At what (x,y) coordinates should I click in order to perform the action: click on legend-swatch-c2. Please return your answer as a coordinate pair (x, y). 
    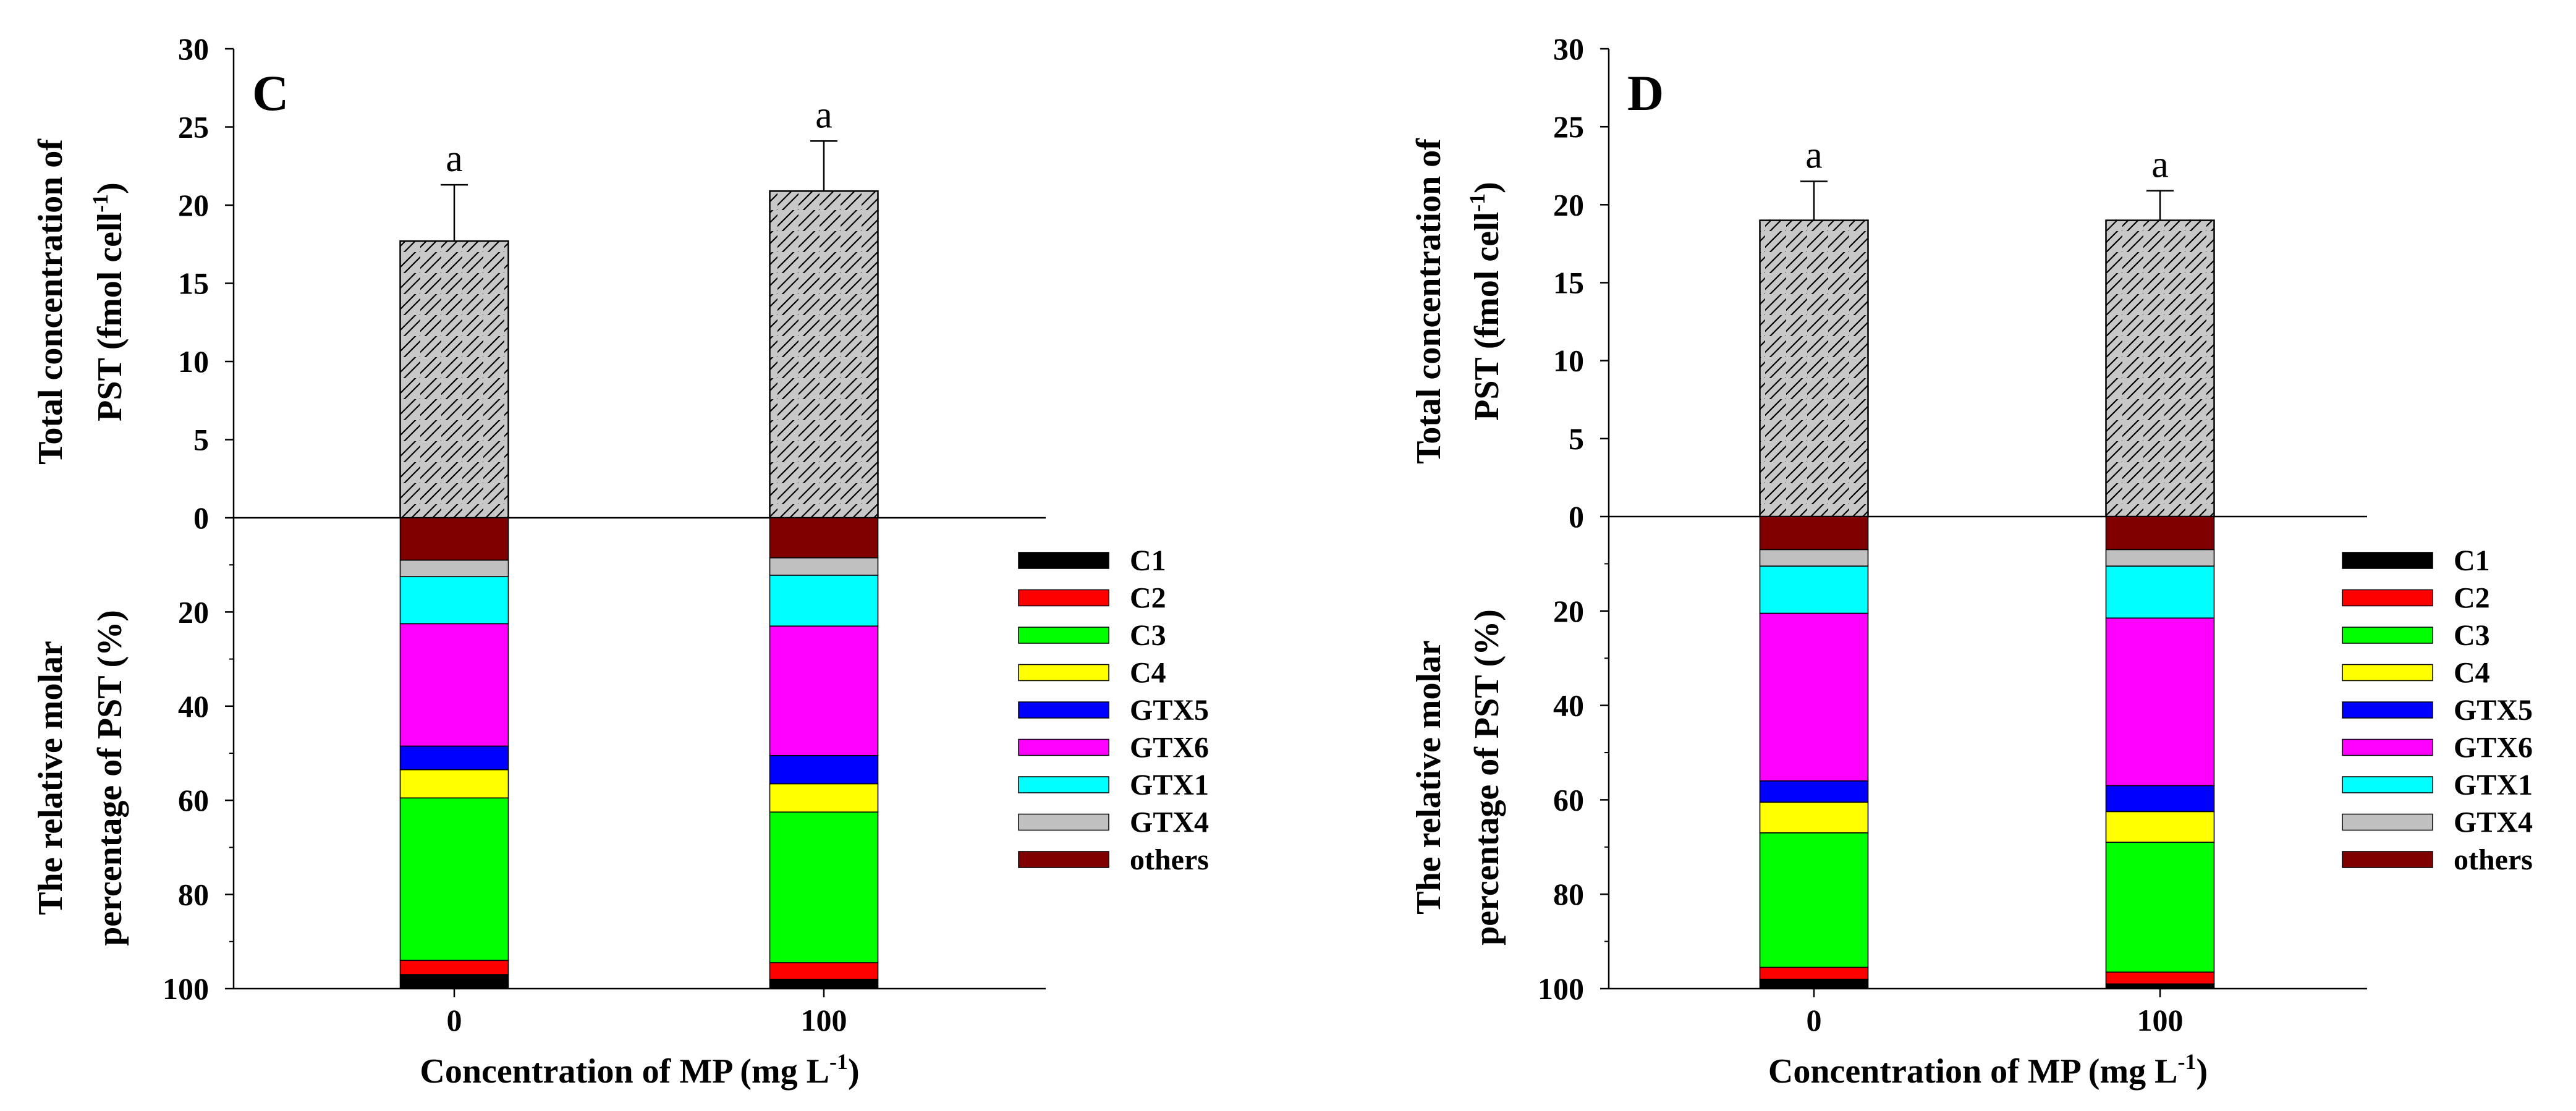
    Looking at the image, I should click on (2387, 598).